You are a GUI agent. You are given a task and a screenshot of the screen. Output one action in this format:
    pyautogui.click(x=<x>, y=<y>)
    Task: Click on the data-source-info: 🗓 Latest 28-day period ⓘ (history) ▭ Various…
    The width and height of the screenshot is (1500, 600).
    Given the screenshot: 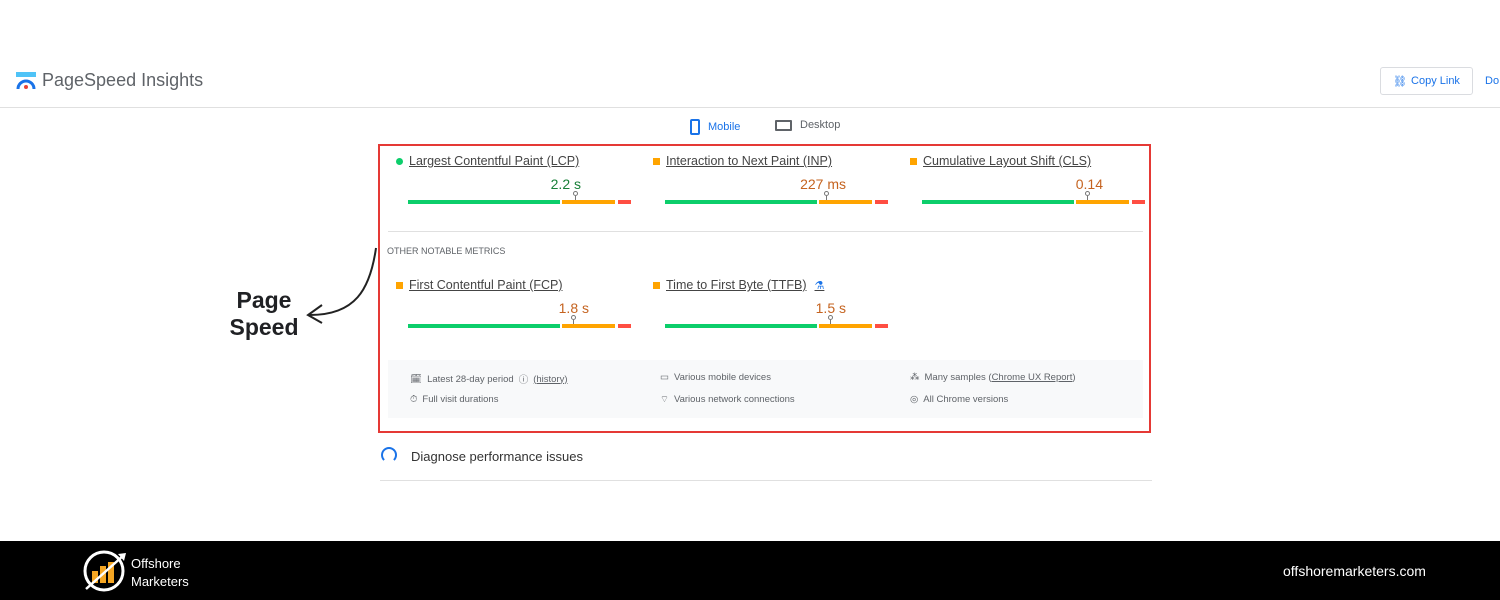 What is the action you would take?
    pyautogui.click(x=765, y=389)
    